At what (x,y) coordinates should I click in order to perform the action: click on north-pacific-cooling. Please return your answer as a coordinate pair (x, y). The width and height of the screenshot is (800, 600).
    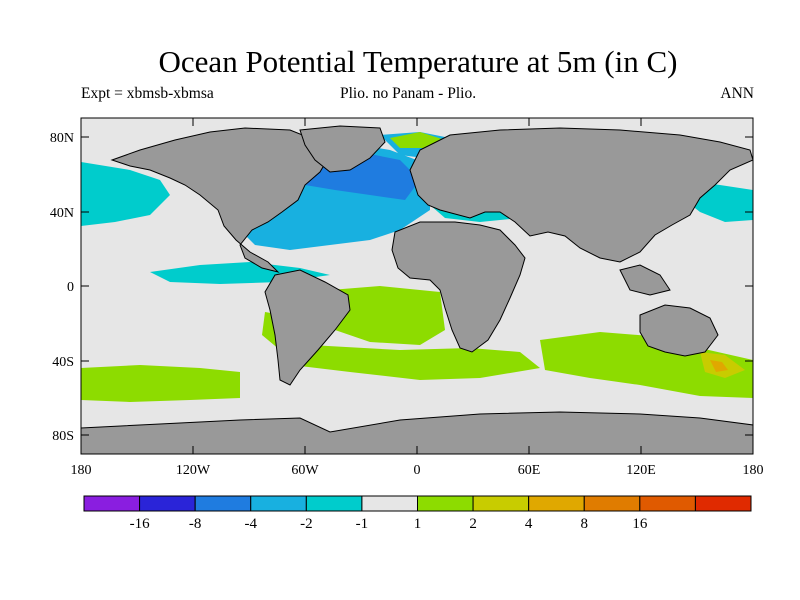
    Looking at the image, I should click on (125, 194).